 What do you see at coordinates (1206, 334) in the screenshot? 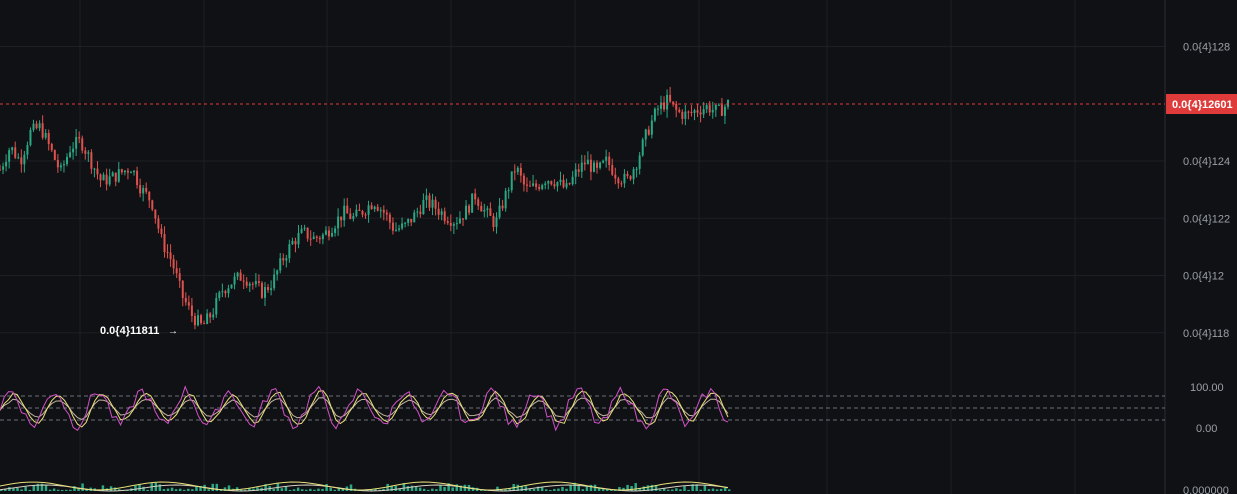
I see `price-tick-label: 0.0{4}118` at bounding box center [1206, 334].